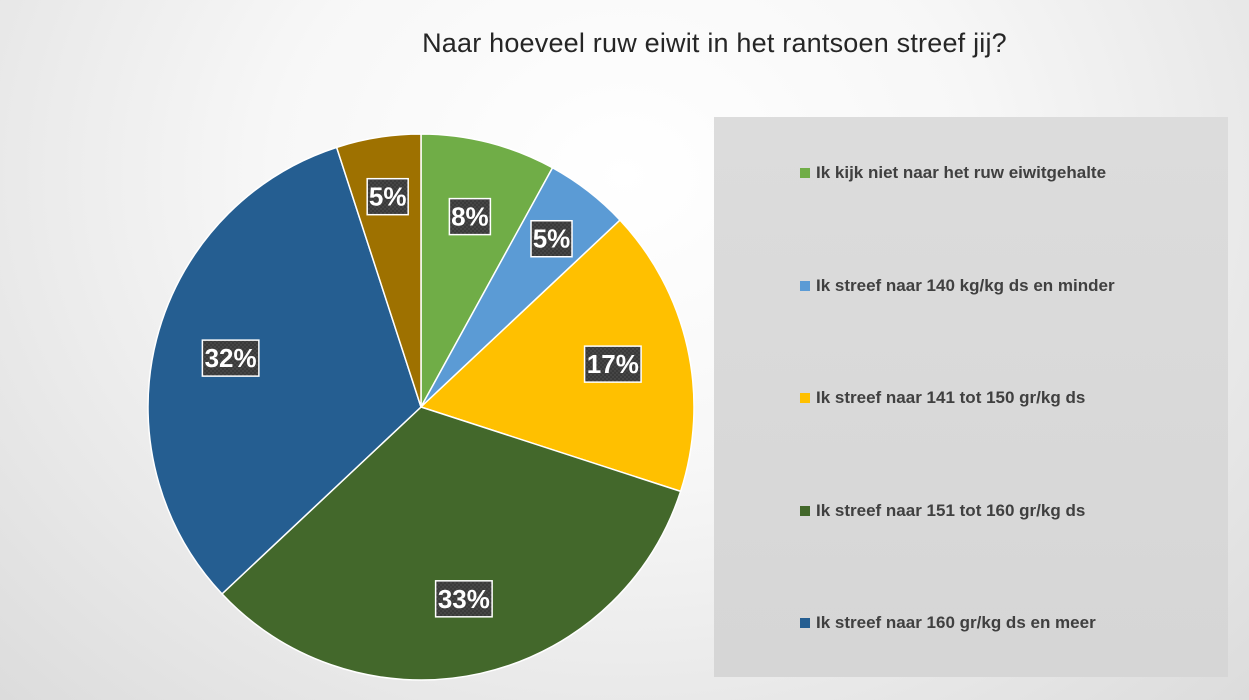  Describe the element at coordinates (965, 285) in the screenshot. I see `legend-label: Ik streef naar 140 kg/kg ds en minder` at that location.